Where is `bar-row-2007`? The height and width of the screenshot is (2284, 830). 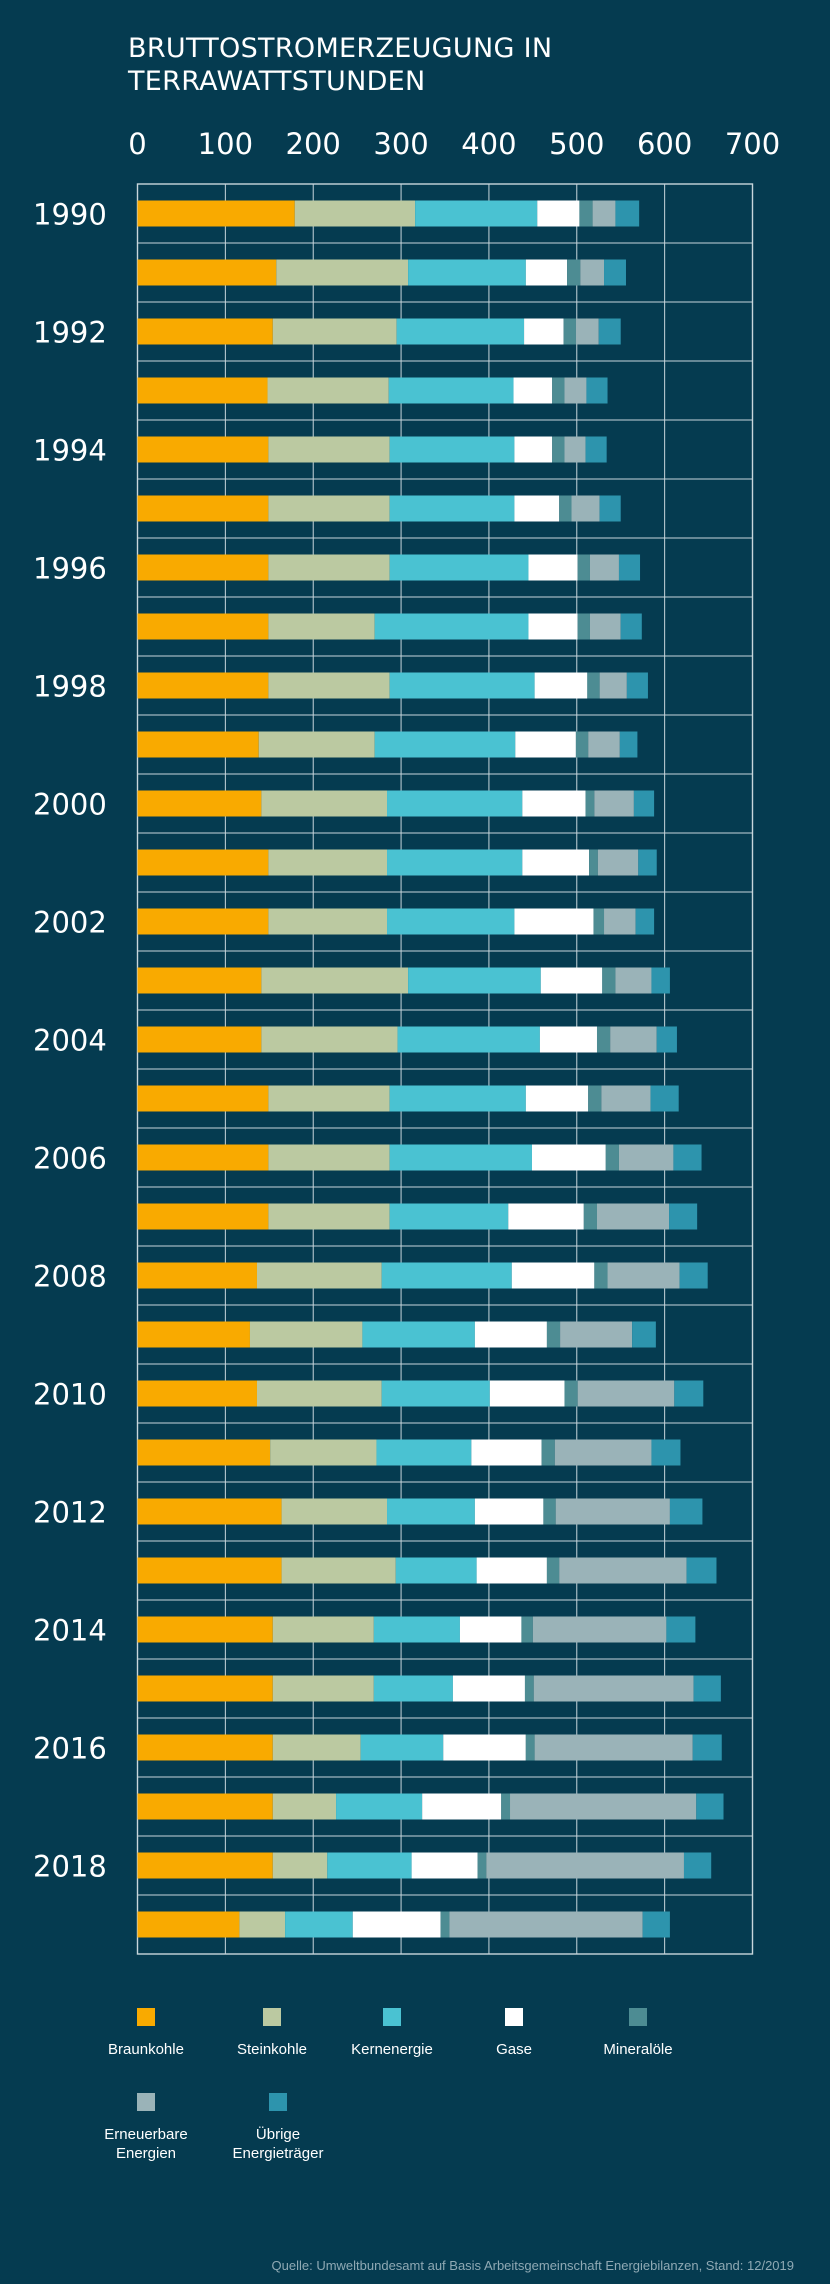 bar-row-2007 is located at coordinates (417, 1216).